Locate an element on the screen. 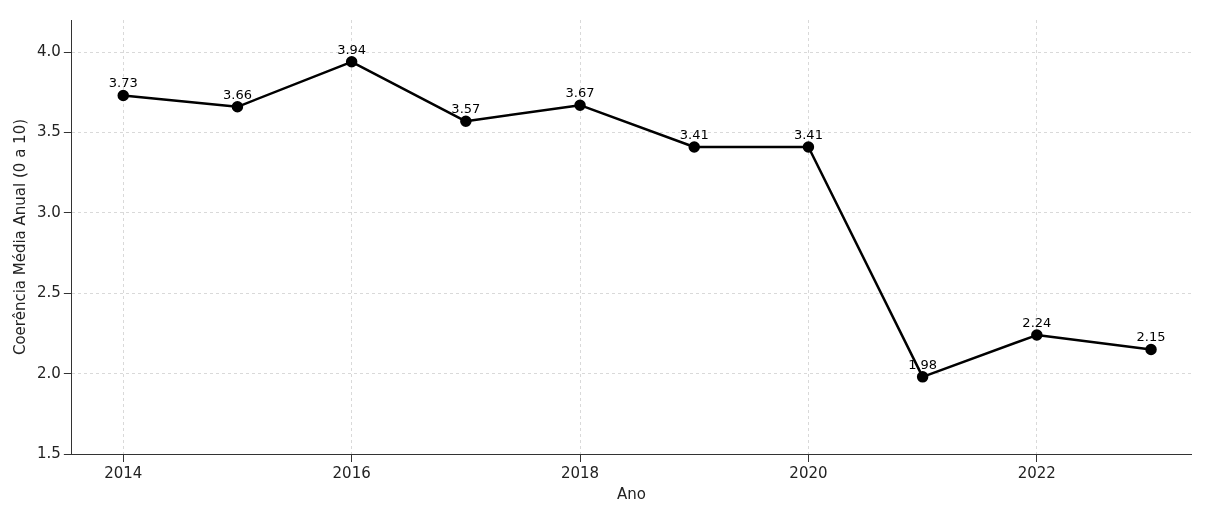 This screenshot has height=512, width=1206. data-label: 3.57 is located at coordinates (466, 109).